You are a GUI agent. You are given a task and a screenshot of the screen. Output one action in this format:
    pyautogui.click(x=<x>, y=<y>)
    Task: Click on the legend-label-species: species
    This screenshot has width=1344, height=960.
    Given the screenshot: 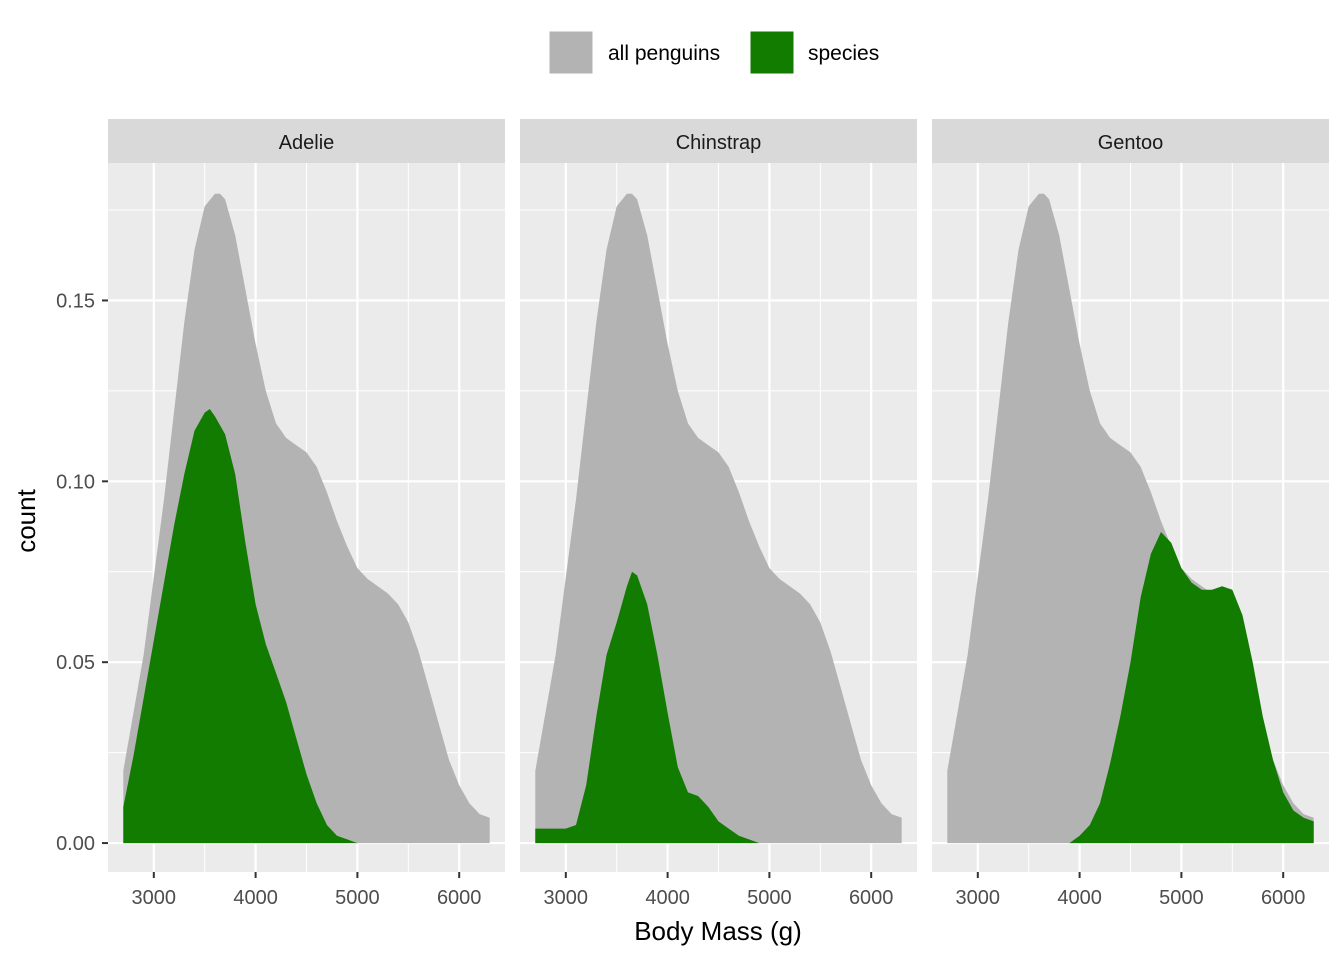 What is the action you would take?
    pyautogui.click(x=843, y=53)
    